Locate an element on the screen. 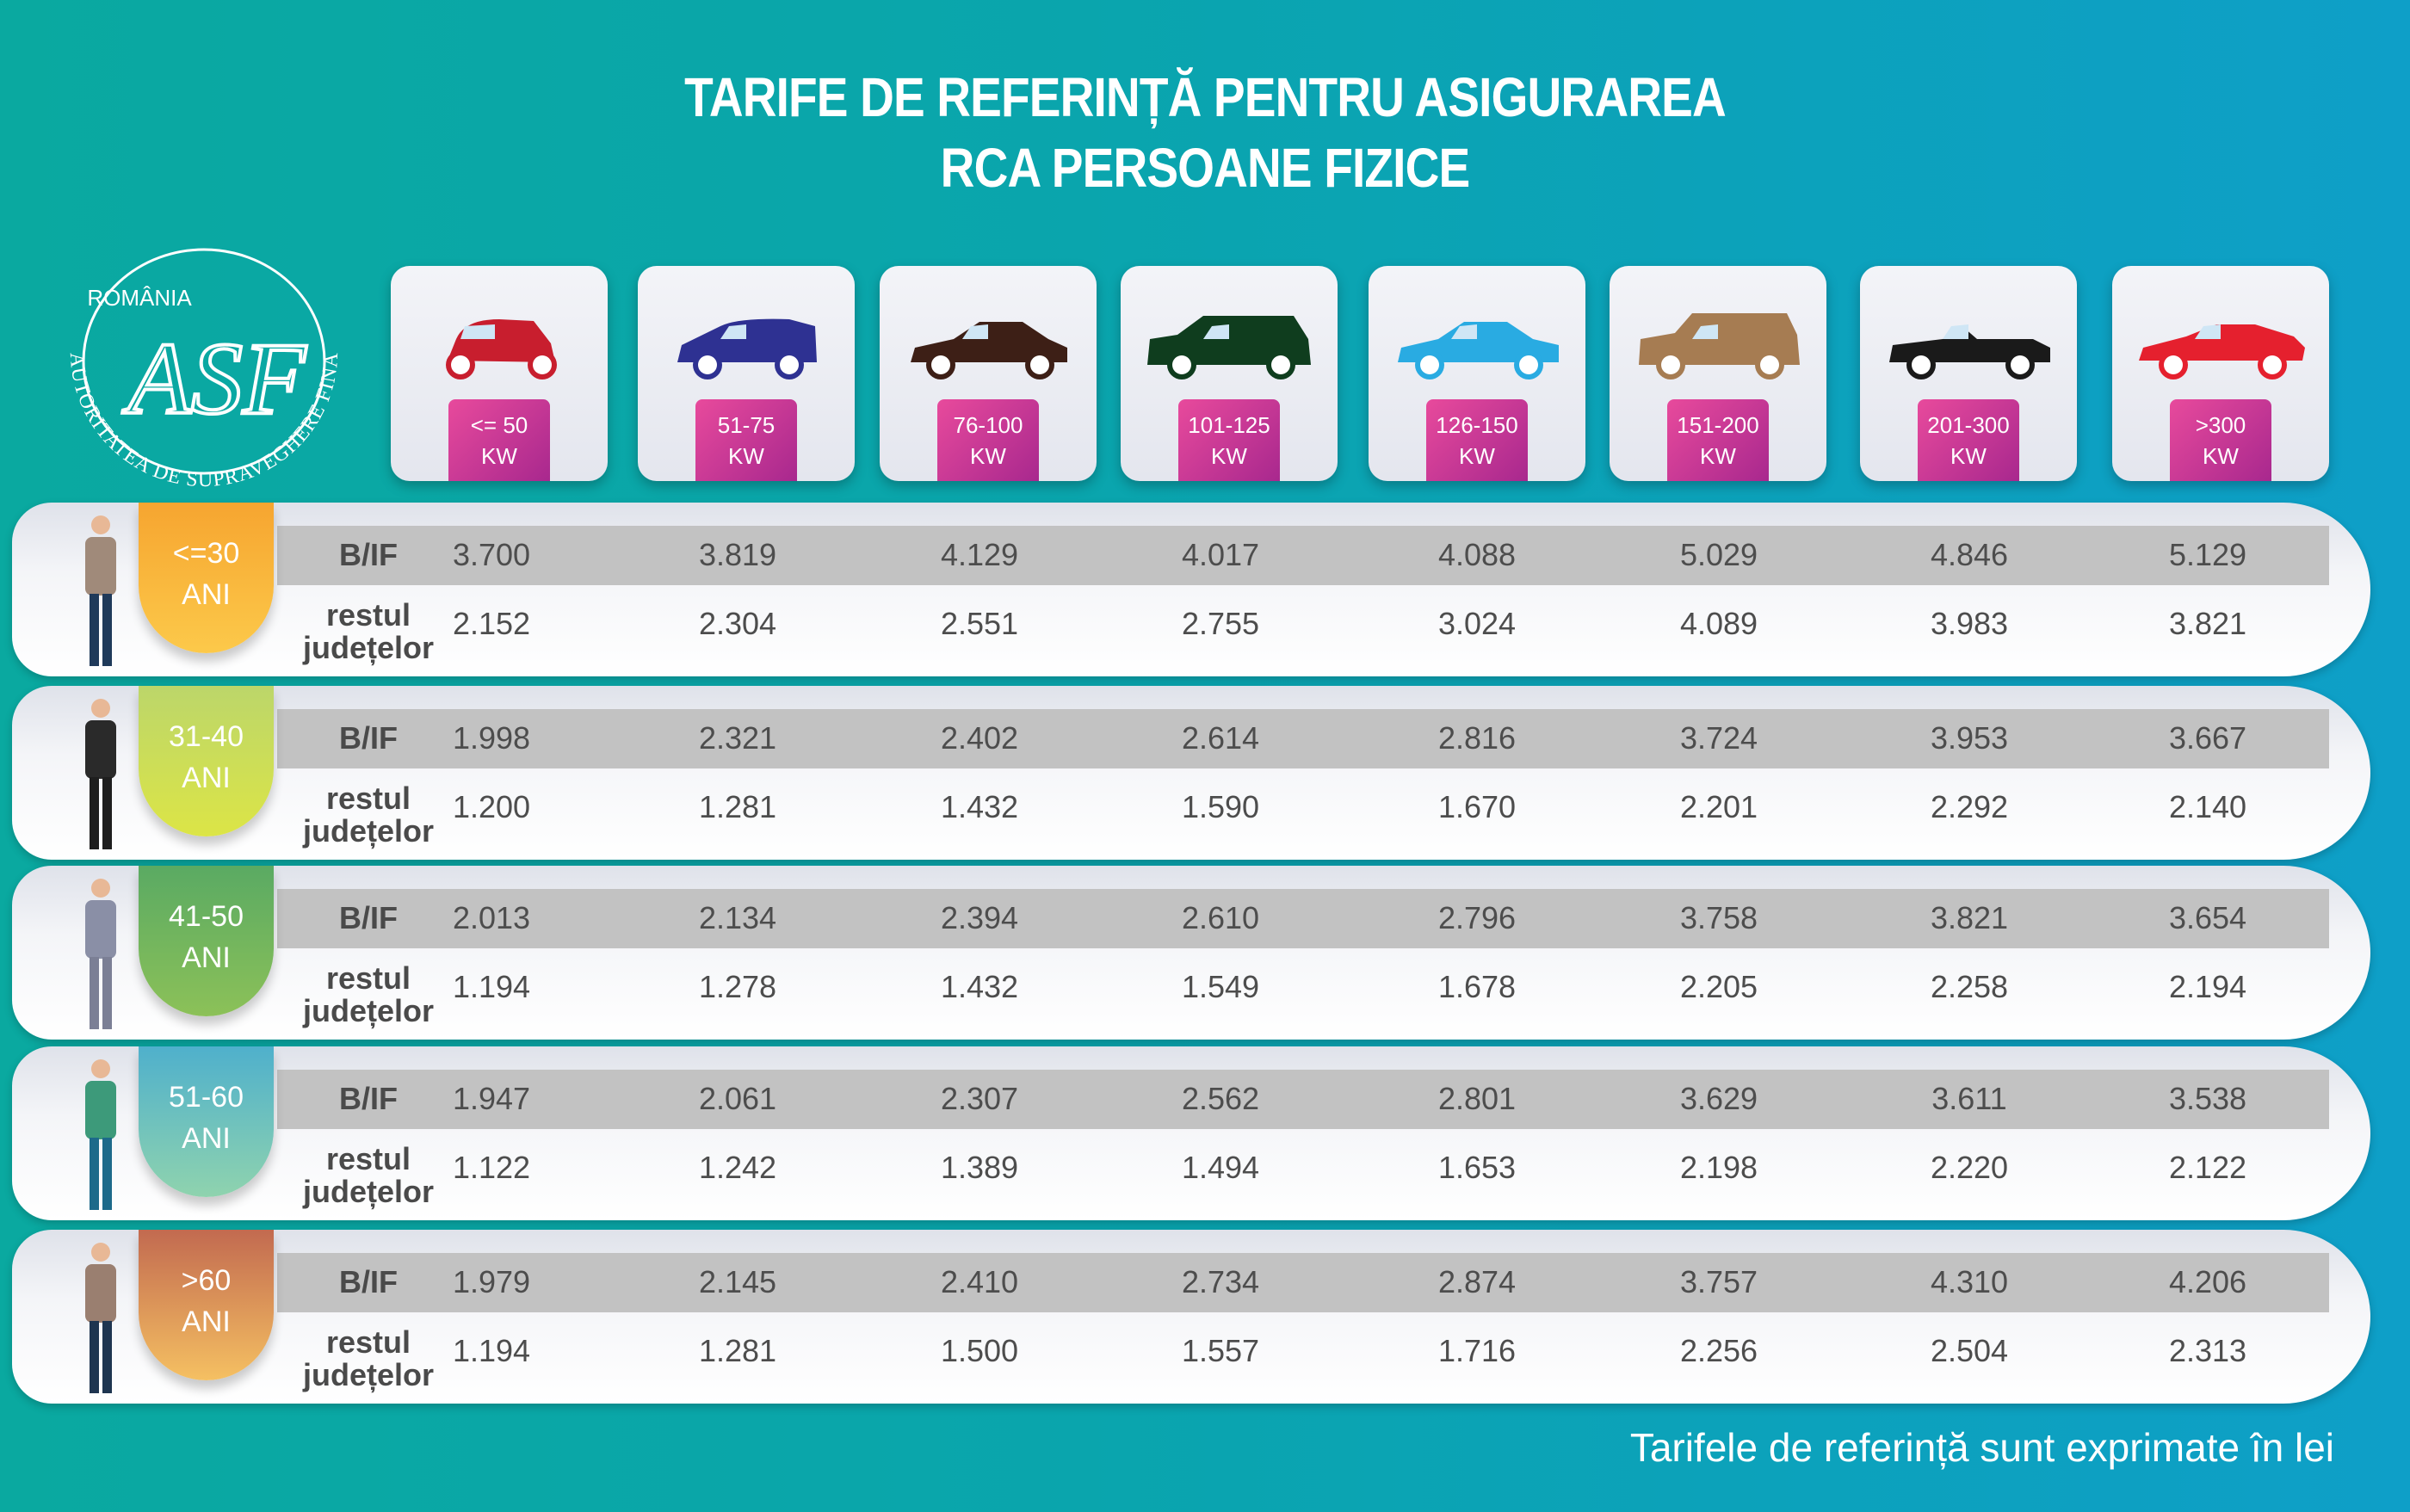 The image size is (2410, 1512). minivan-icon is located at coordinates (1229, 348).